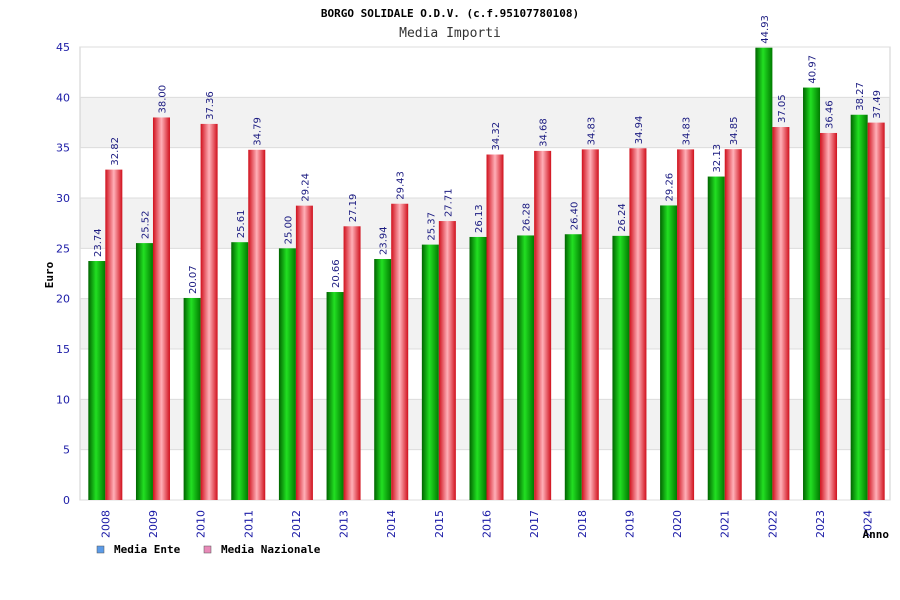 This screenshot has width=900, height=600. What do you see at coordinates (573, 367) in the screenshot?
I see `bar-media-ente-2018` at bounding box center [573, 367].